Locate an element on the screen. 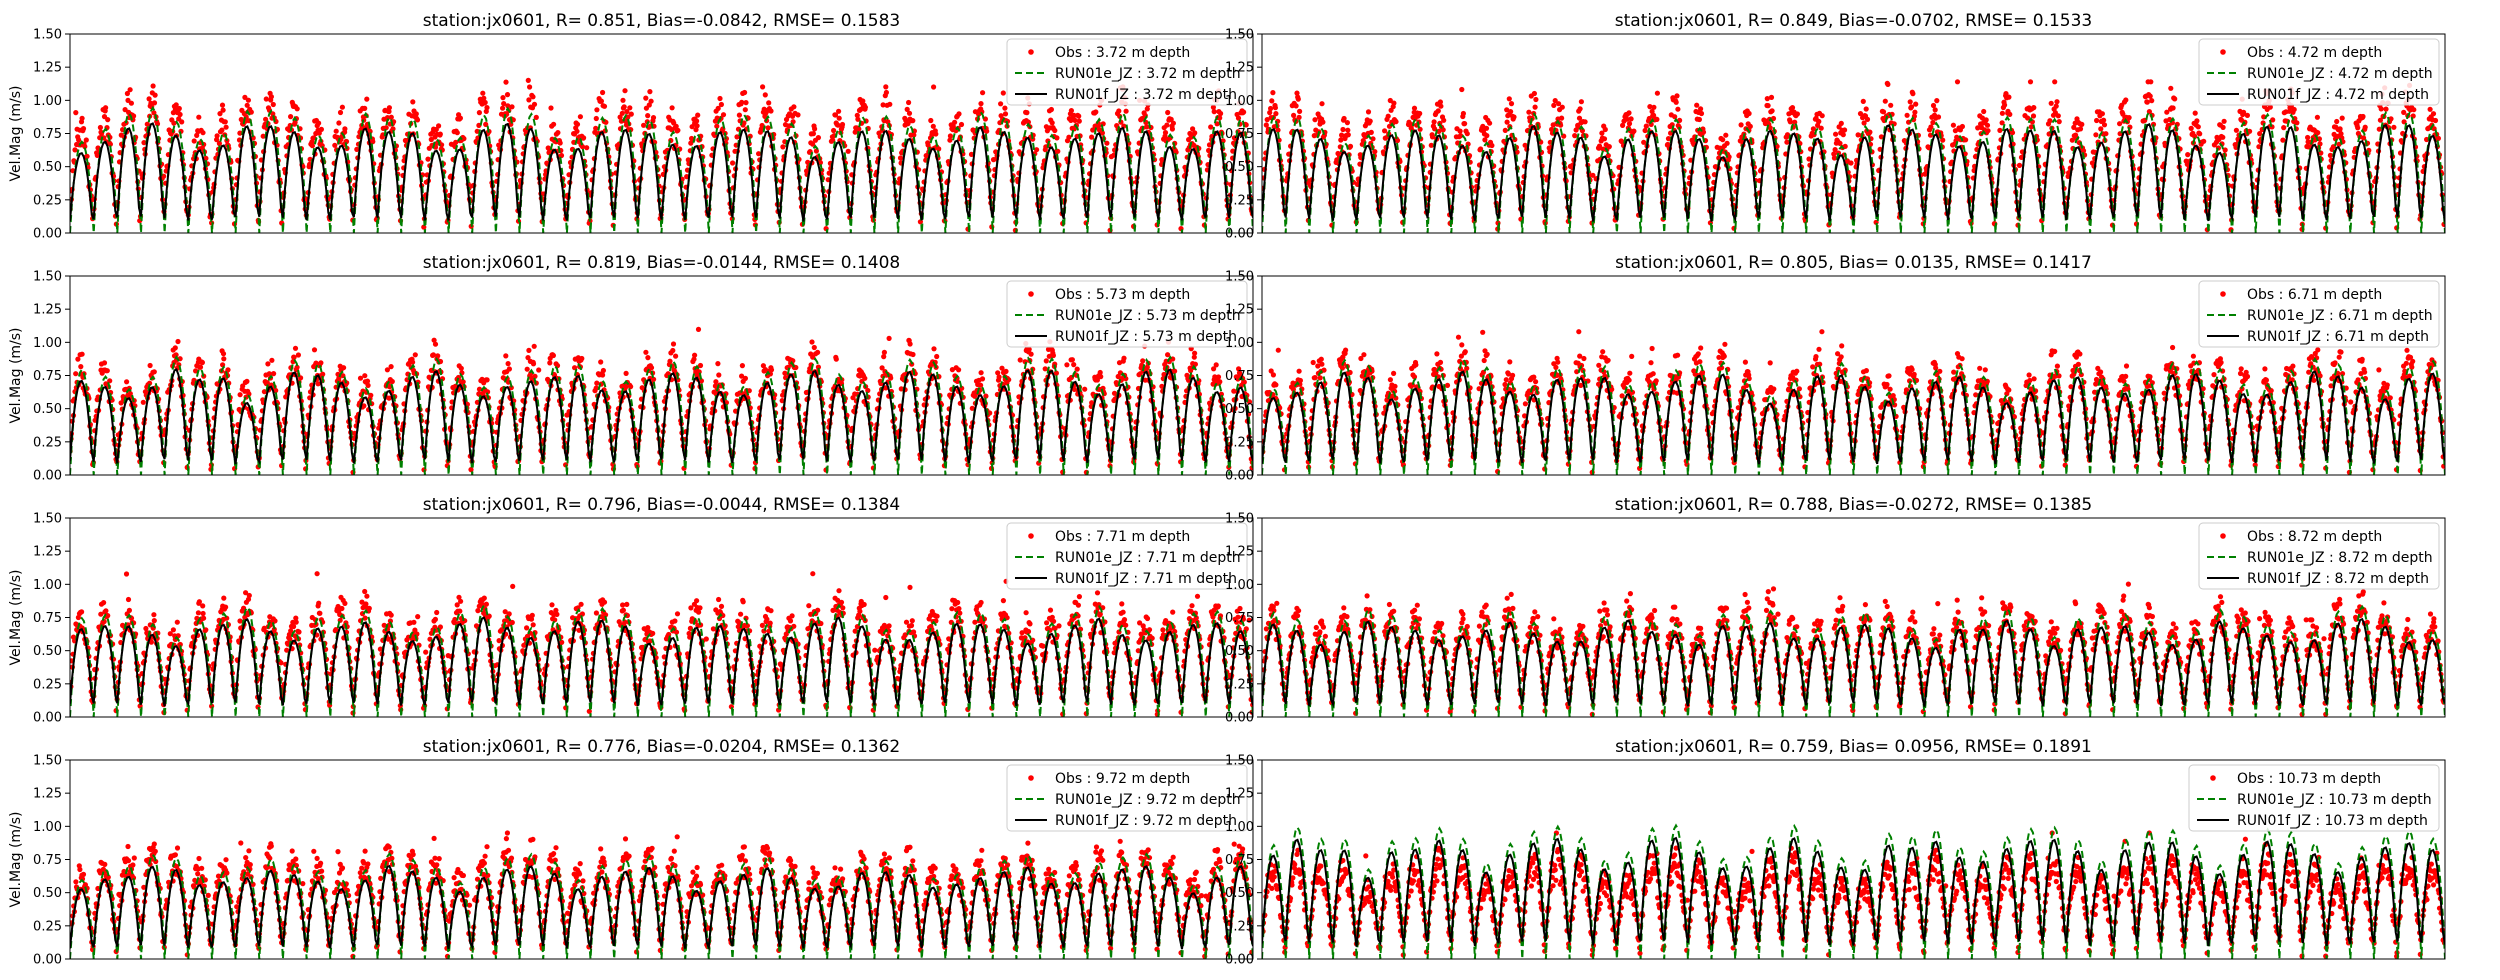  legend-label: RUN01f_JZ : 3.72 m depth is located at coordinates (1146, 95).